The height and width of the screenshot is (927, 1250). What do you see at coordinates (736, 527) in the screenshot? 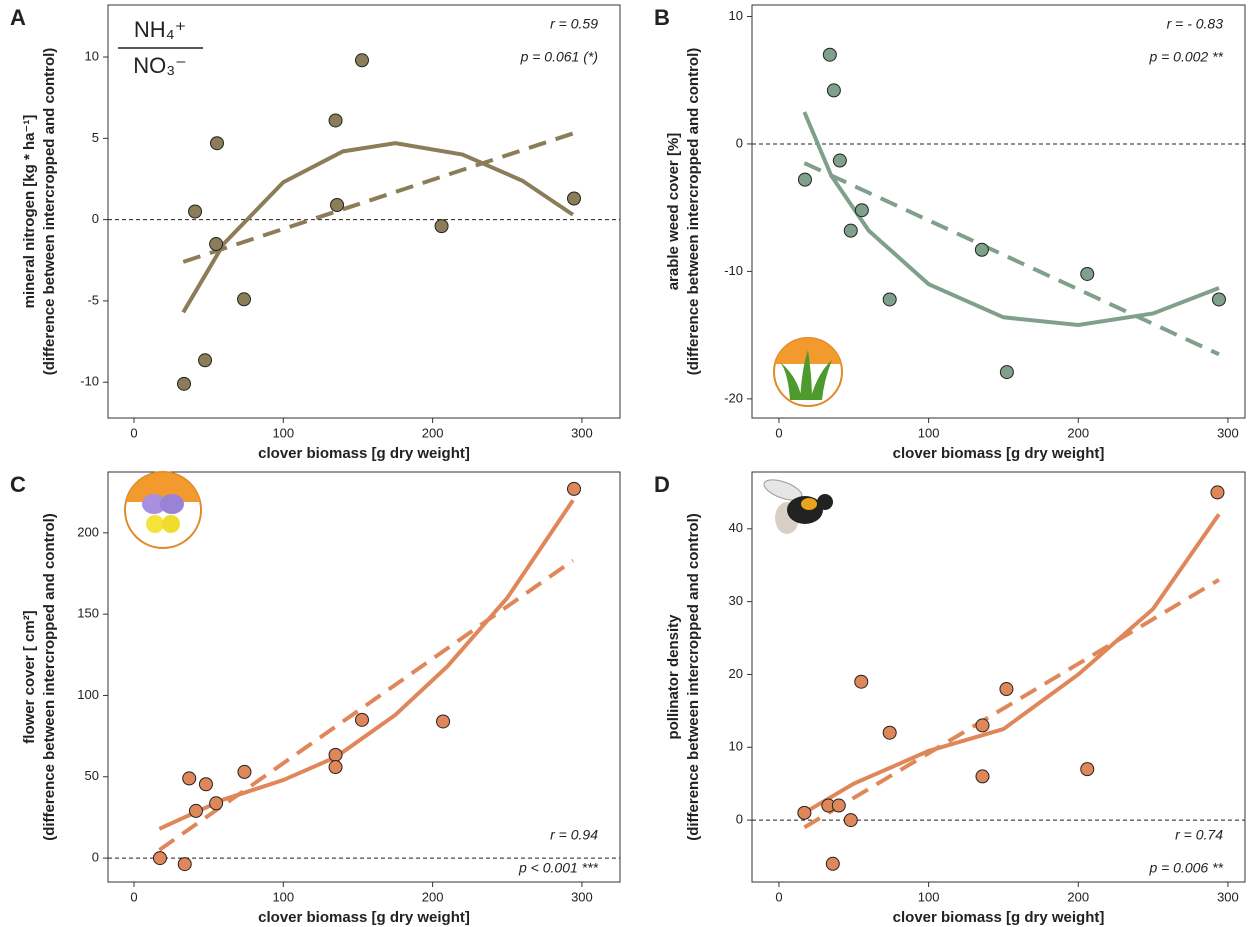
I see `y-tick-label: 40` at bounding box center [736, 527].